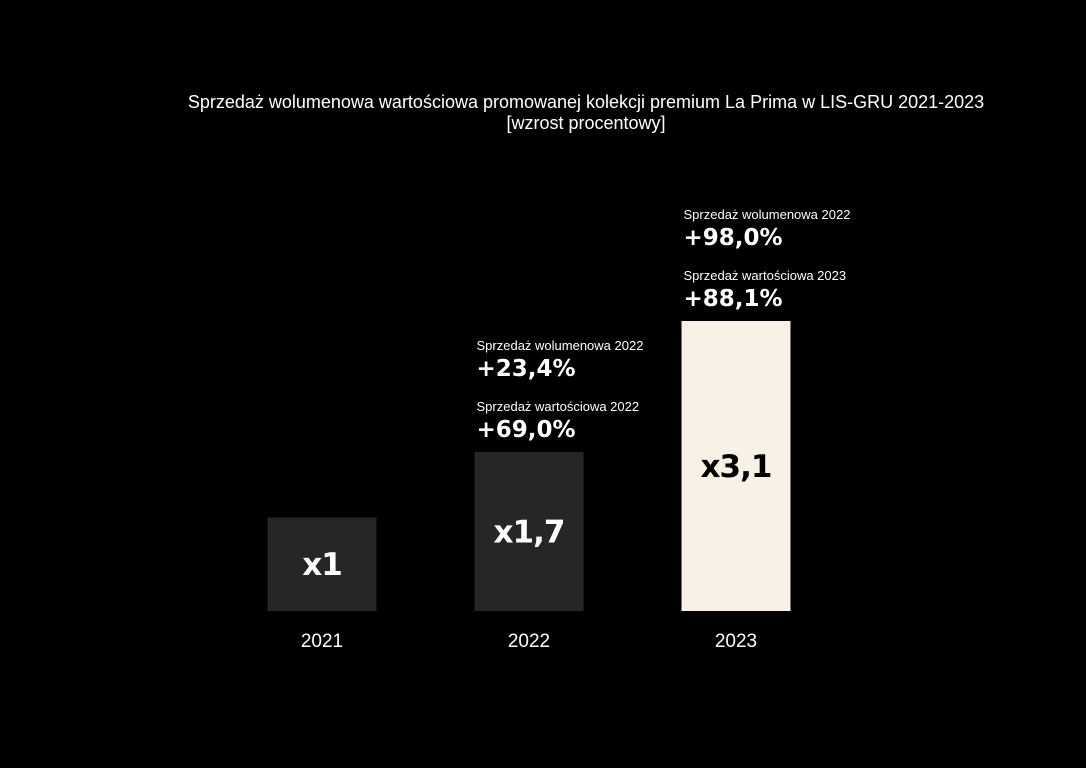 The height and width of the screenshot is (768, 1086). I want to click on annotation-value-2023-1: +98,0%, so click(733, 238).